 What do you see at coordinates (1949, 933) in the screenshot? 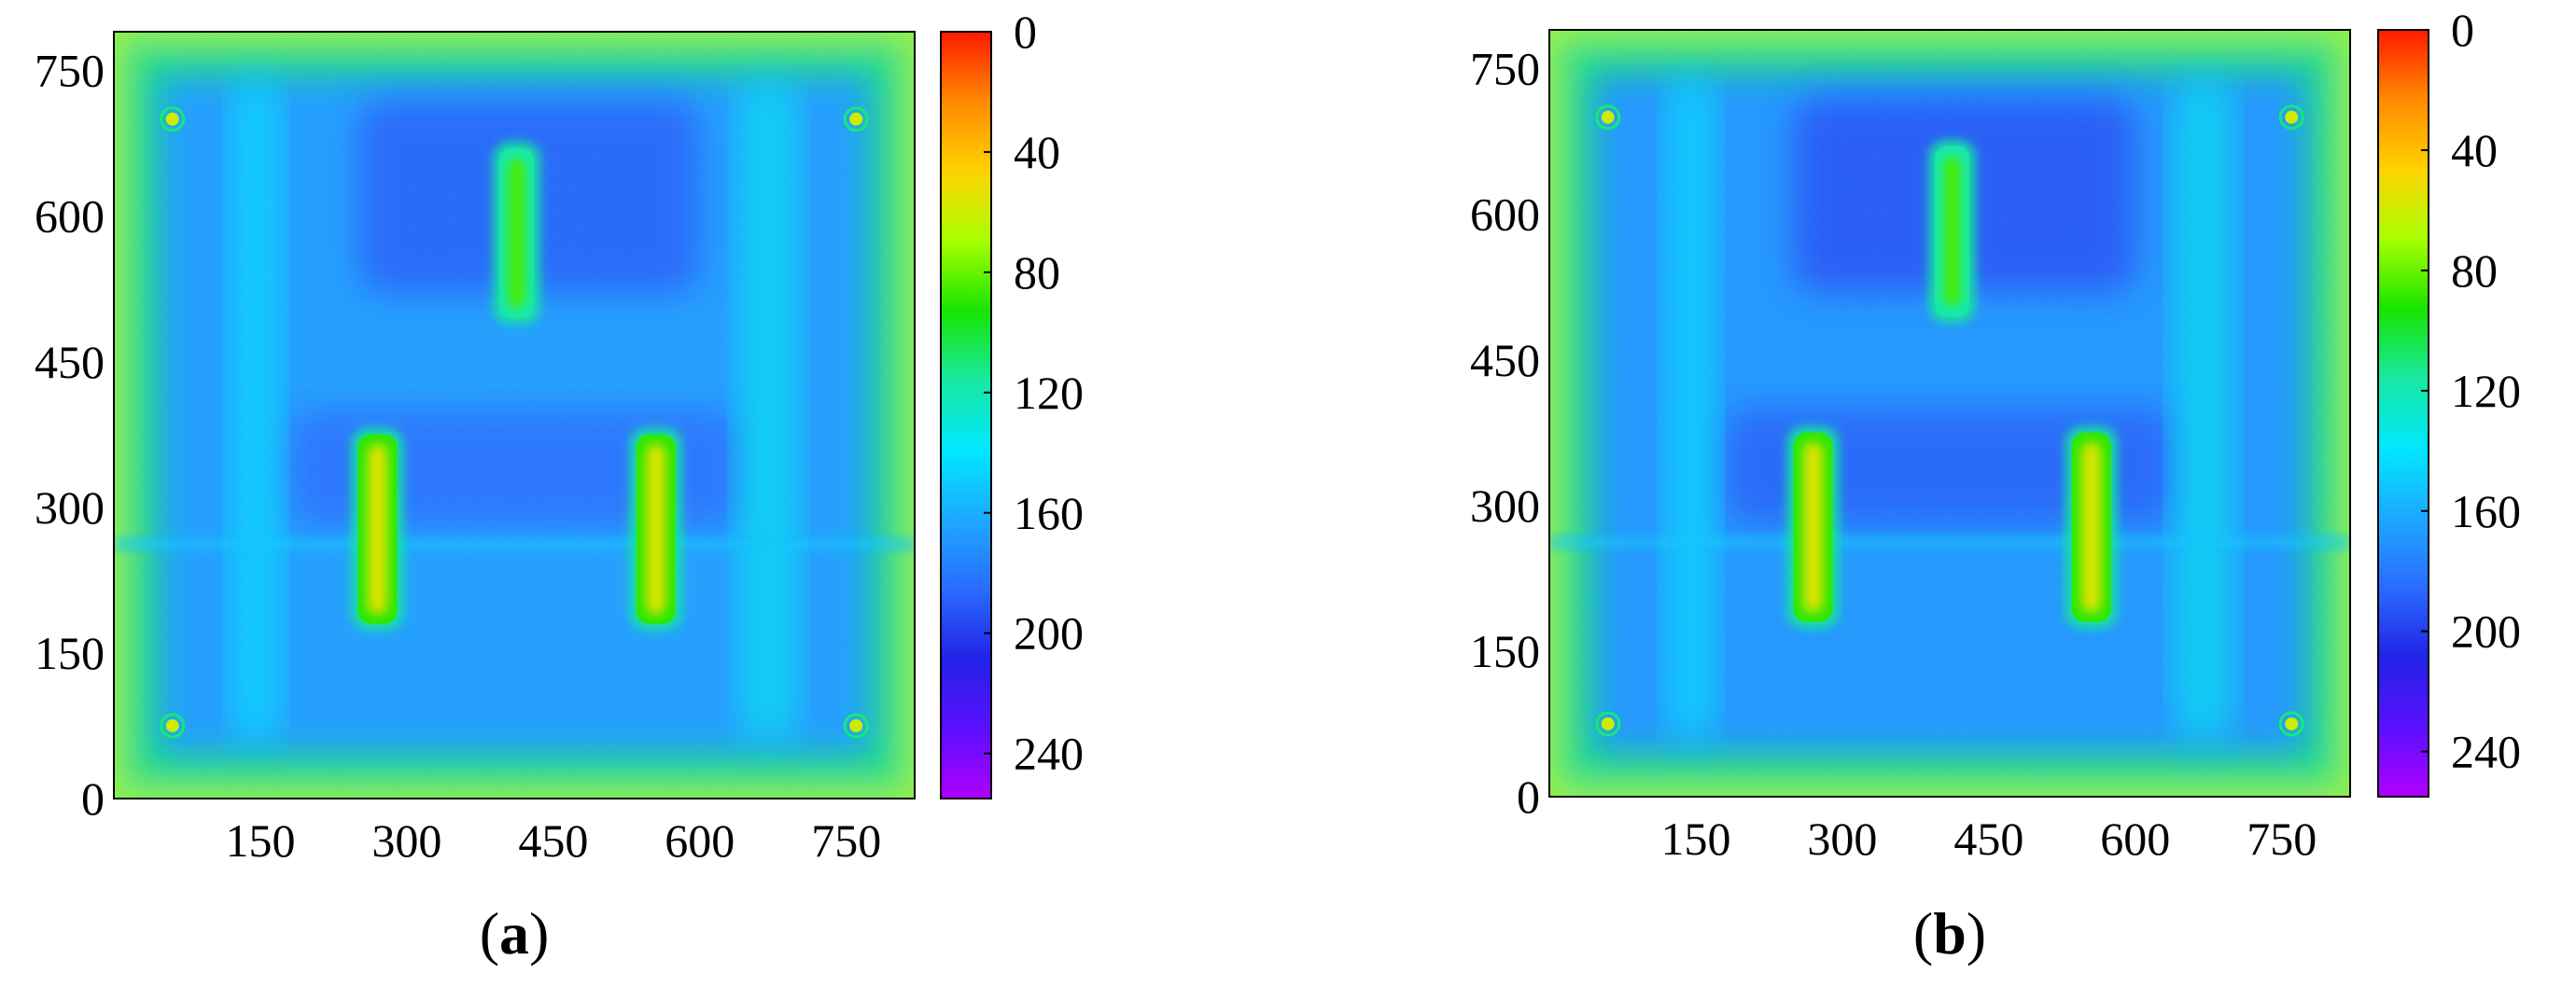
I see `panel-caption: (b)` at bounding box center [1949, 933].